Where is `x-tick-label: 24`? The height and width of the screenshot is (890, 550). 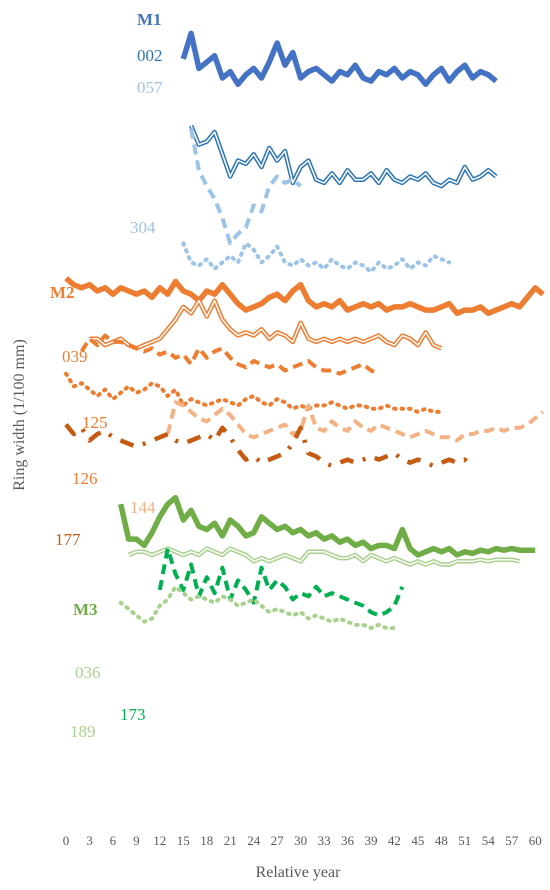
x-tick-label: 24 is located at coordinates (254, 840).